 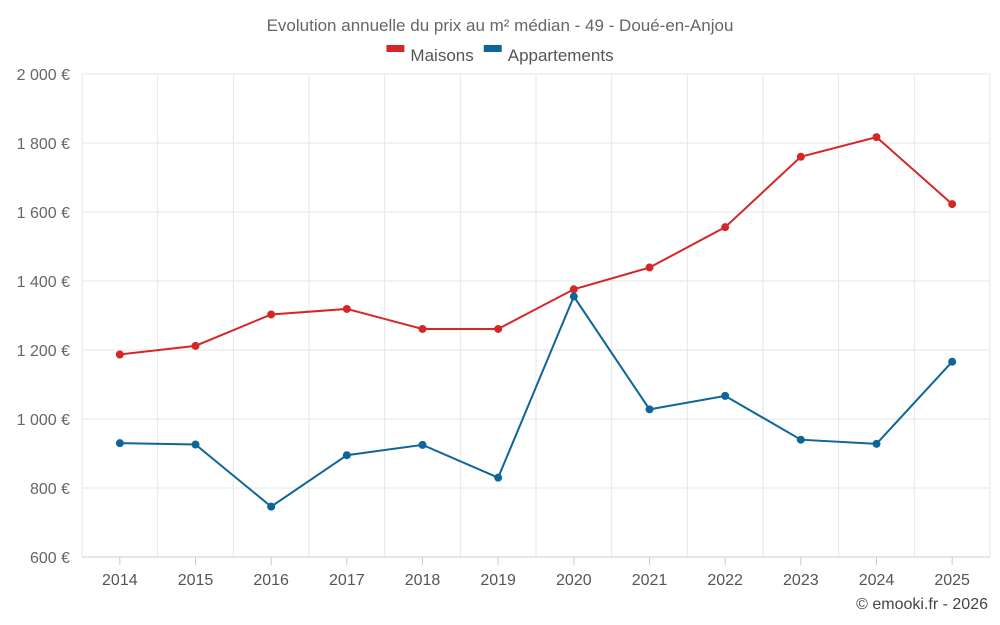 I want to click on legend: Maisons Appartements, so click(x=500, y=55).